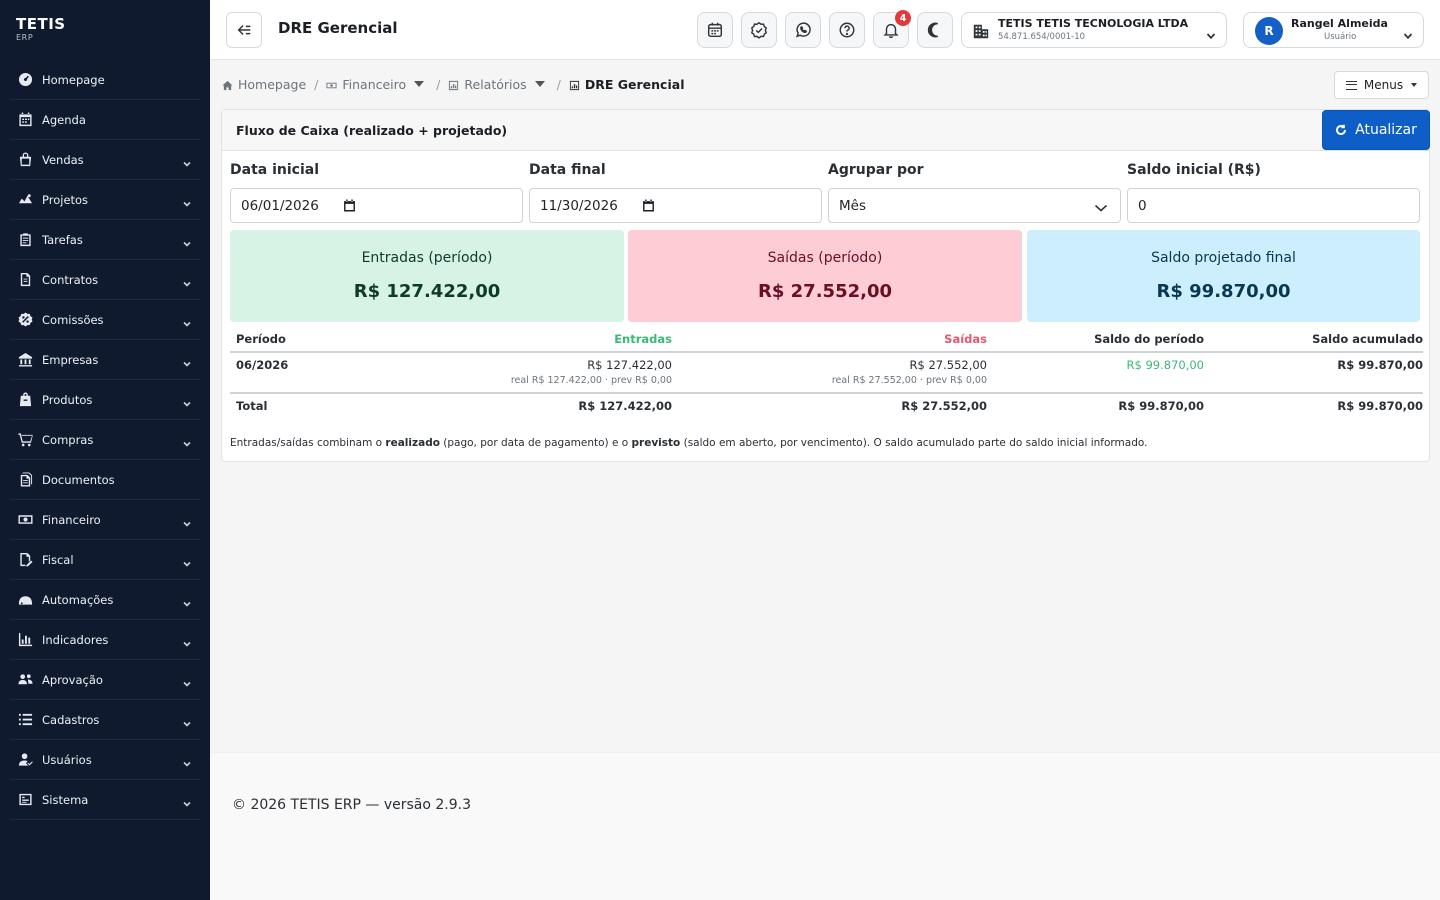 The width and height of the screenshot is (1440, 900). I want to click on stat-inflows-value: R$ 127.422,00, so click(427, 291).